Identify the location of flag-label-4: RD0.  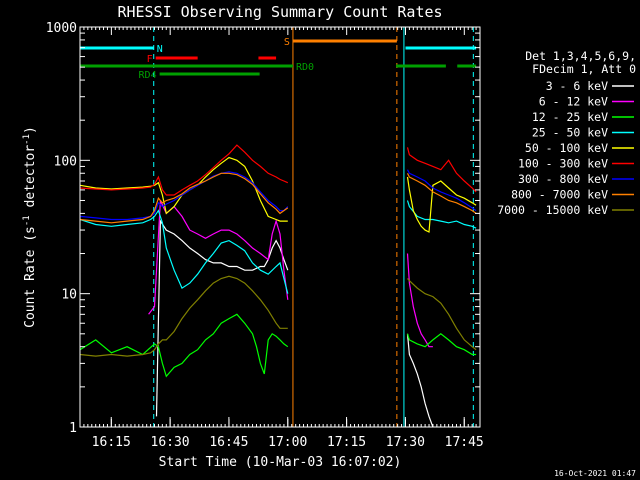
(305, 67).